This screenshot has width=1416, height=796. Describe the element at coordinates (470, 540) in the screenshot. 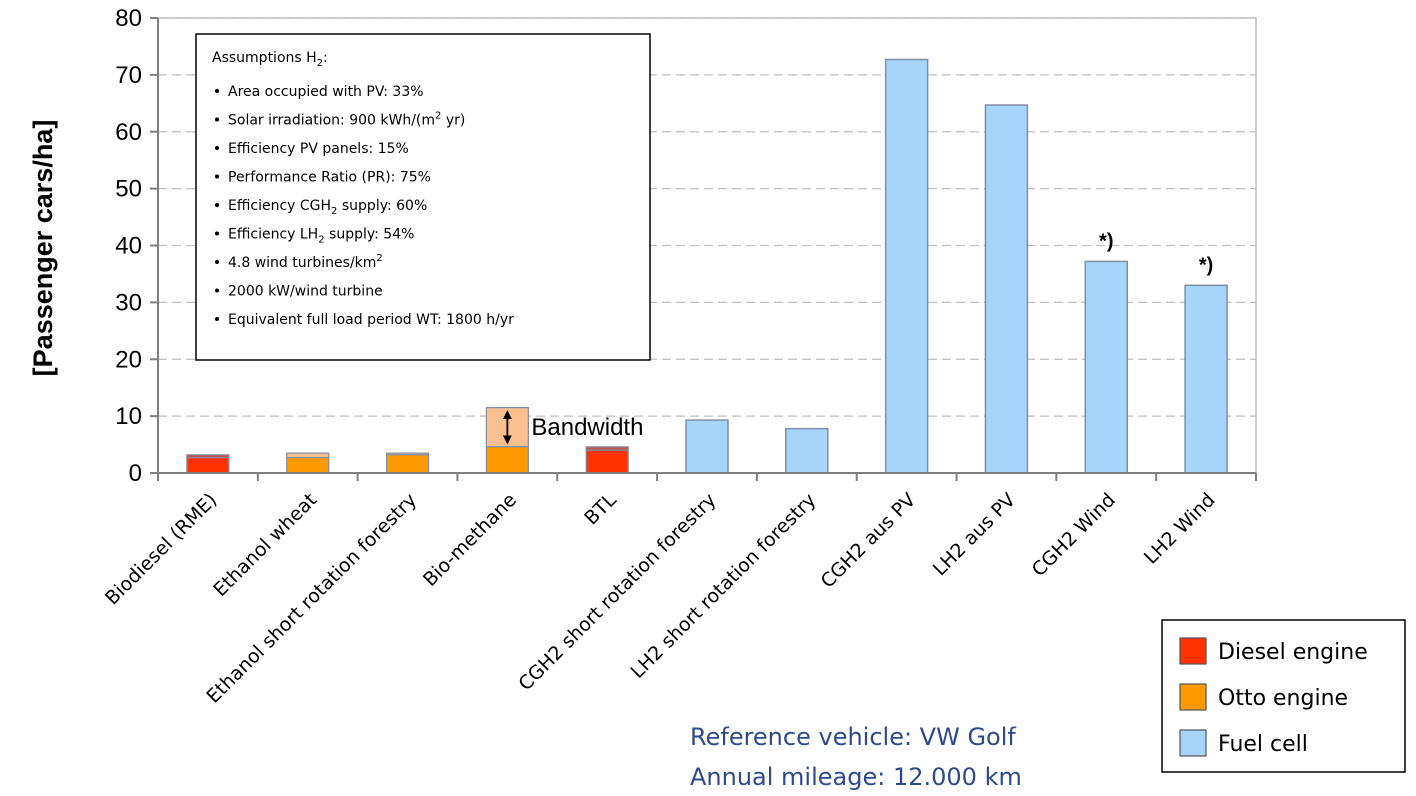

I see `x-tick-label: Bio-methane` at that location.